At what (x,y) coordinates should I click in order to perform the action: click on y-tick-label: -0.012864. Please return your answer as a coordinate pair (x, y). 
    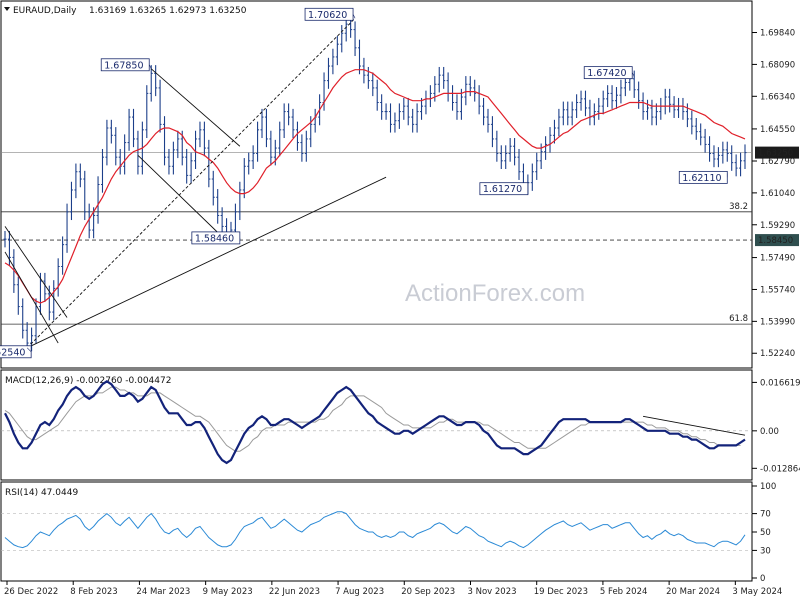
    Looking at the image, I should click on (780, 469).